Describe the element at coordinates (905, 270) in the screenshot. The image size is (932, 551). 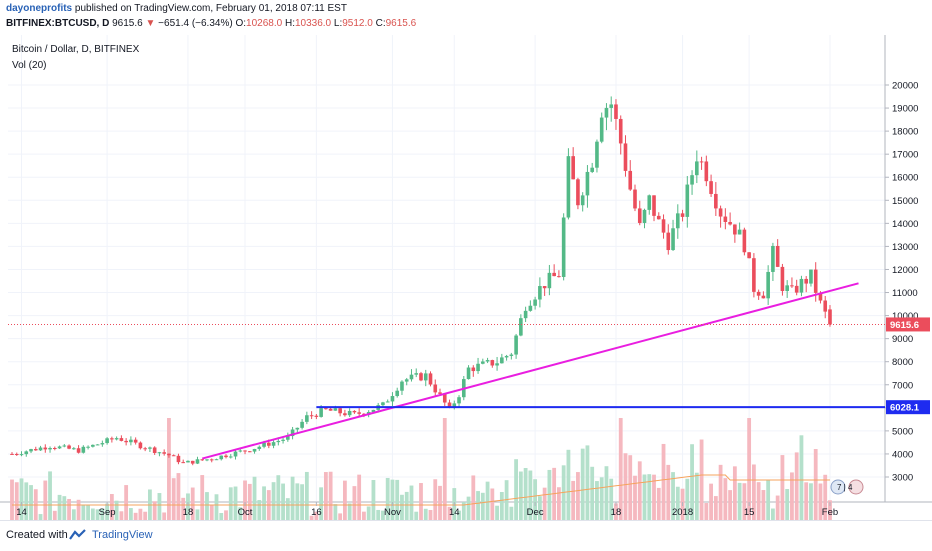
I see `price-tick-label: 12000` at that location.